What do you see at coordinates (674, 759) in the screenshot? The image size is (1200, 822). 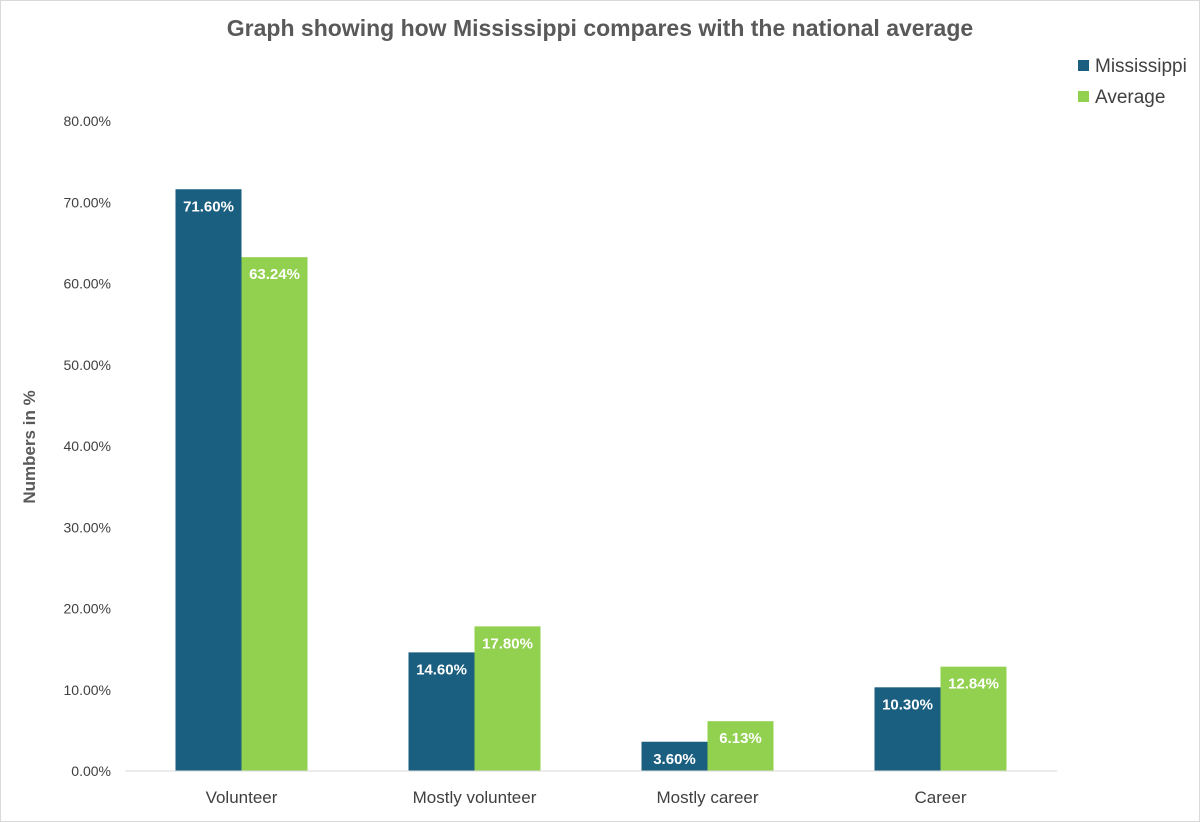 I see `data-label-mississippi: 3.60%` at bounding box center [674, 759].